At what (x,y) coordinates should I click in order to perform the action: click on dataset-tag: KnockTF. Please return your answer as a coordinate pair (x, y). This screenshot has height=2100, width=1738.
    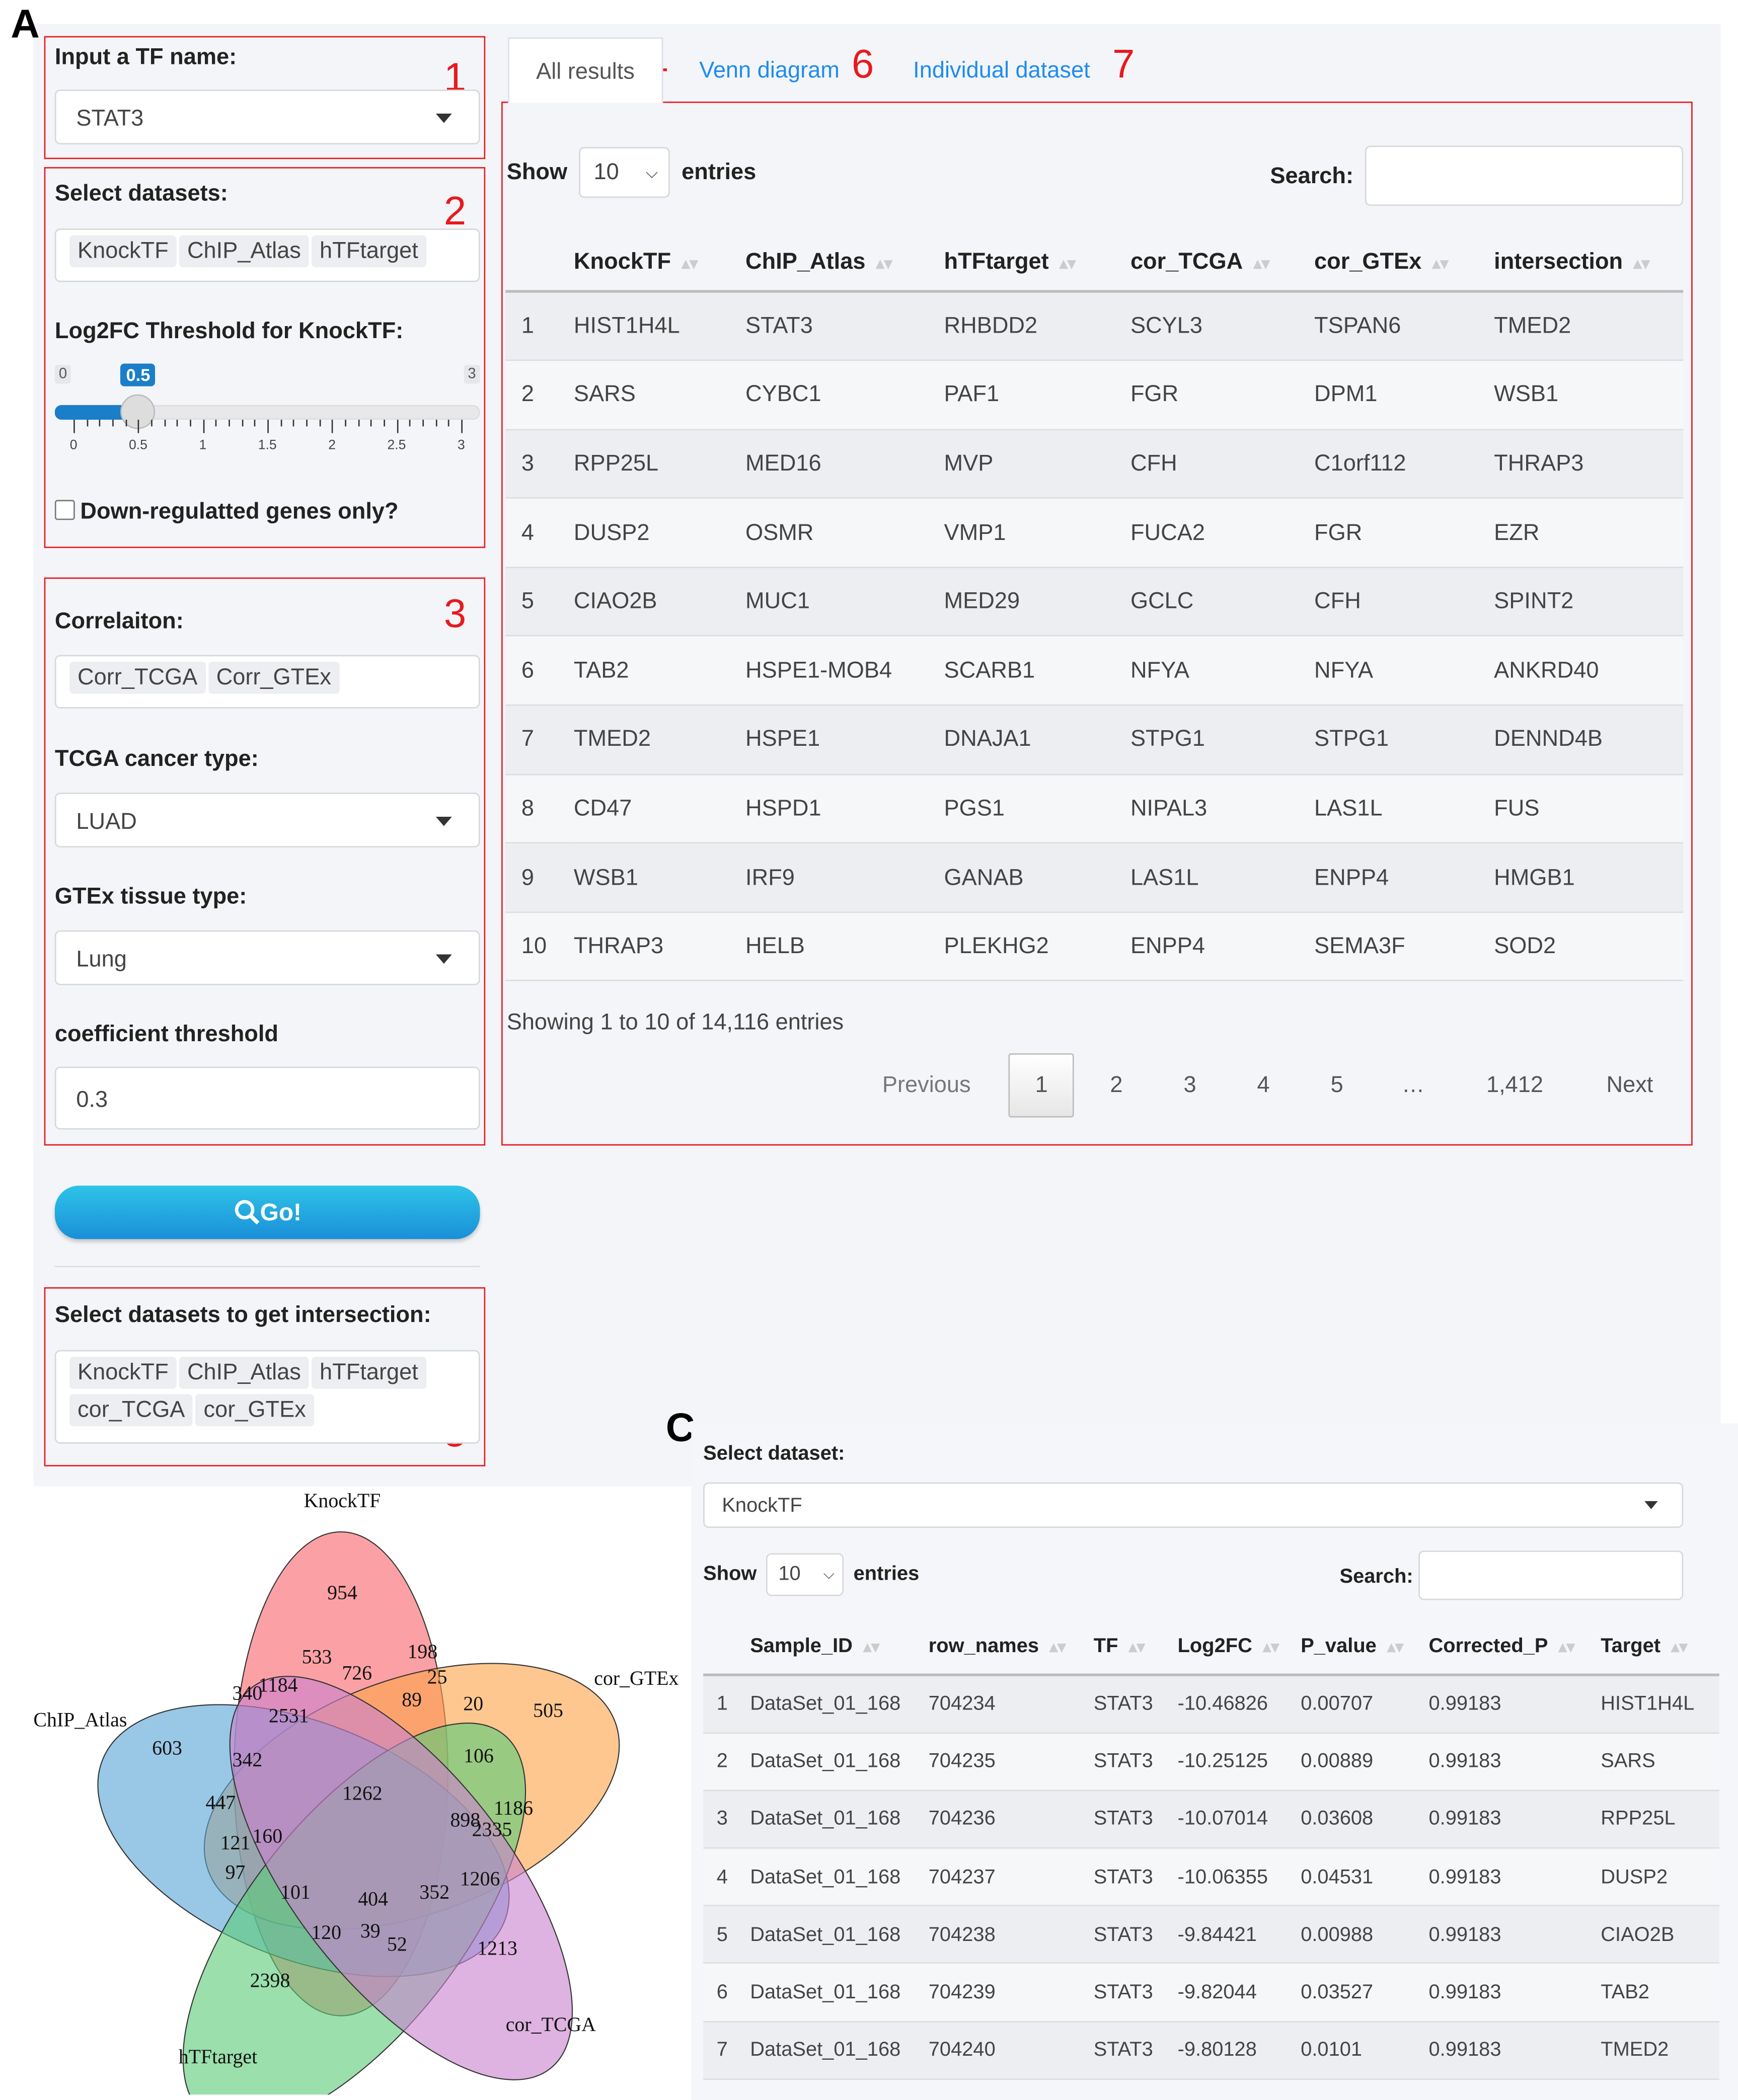
    Looking at the image, I should click on (123, 251).